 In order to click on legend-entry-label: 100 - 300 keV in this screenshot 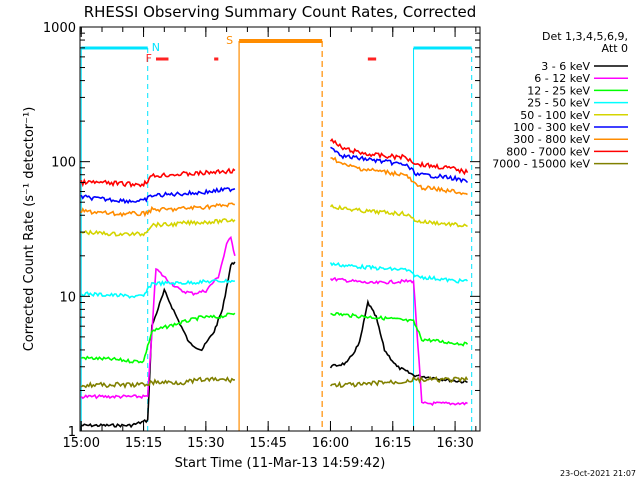, I will do `click(551, 127)`.